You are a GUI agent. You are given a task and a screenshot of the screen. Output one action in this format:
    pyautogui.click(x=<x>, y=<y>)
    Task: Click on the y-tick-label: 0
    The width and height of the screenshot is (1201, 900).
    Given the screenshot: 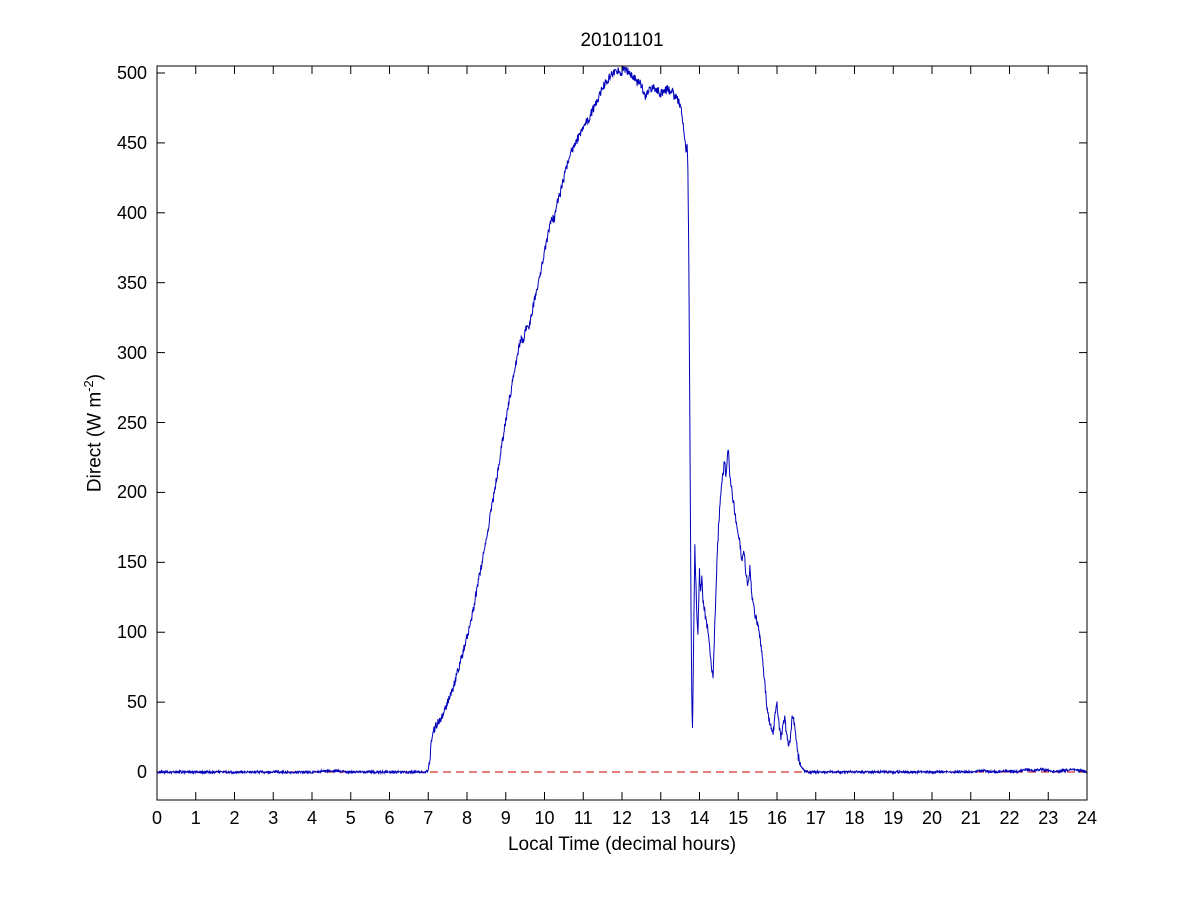 What is the action you would take?
    pyautogui.click(x=141, y=772)
    